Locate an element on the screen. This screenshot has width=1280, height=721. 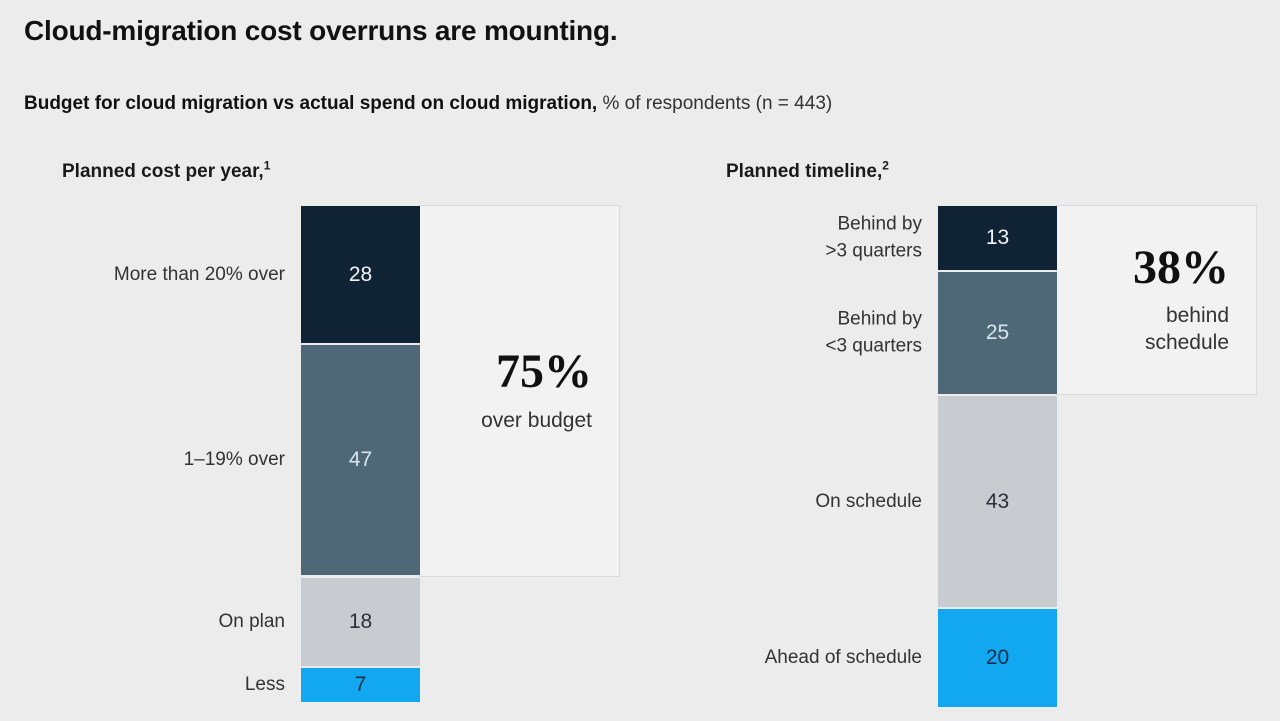
bar-segment: 43 is located at coordinates (997, 501).